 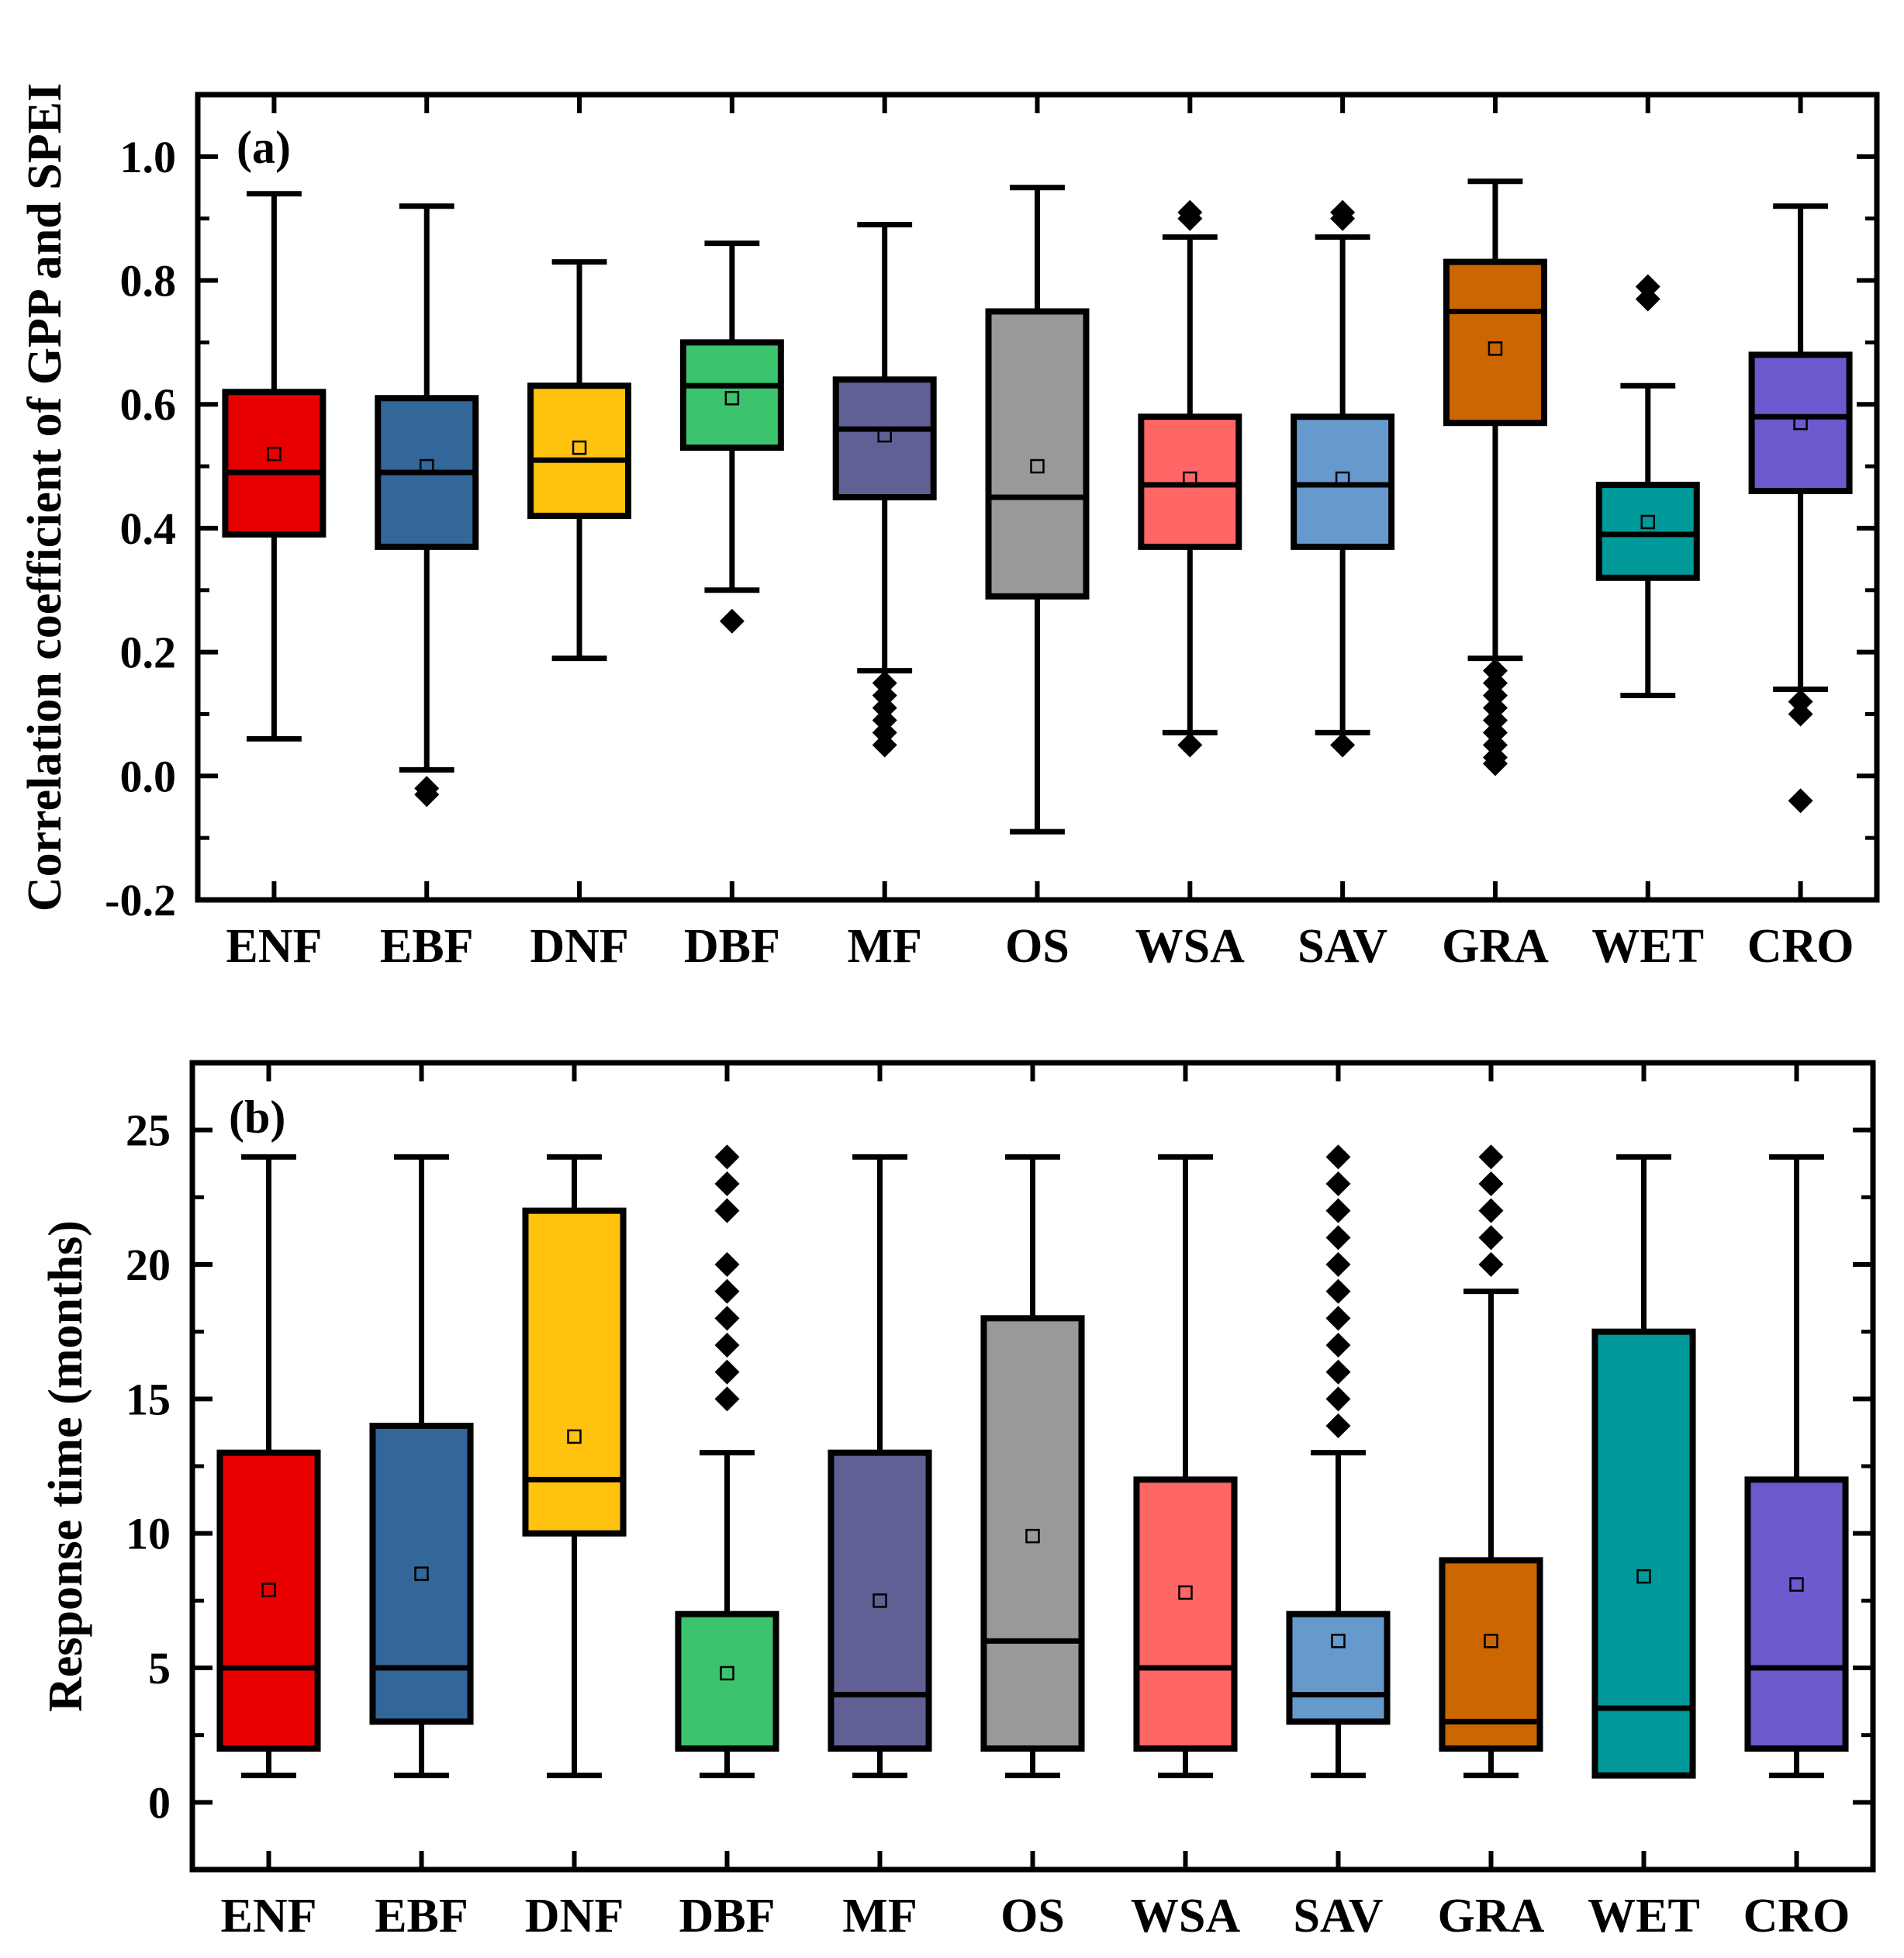 What do you see at coordinates (1644, 1503) in the screenshot?
I see `box-wet: WET` at bounding box center [1644, 1503].